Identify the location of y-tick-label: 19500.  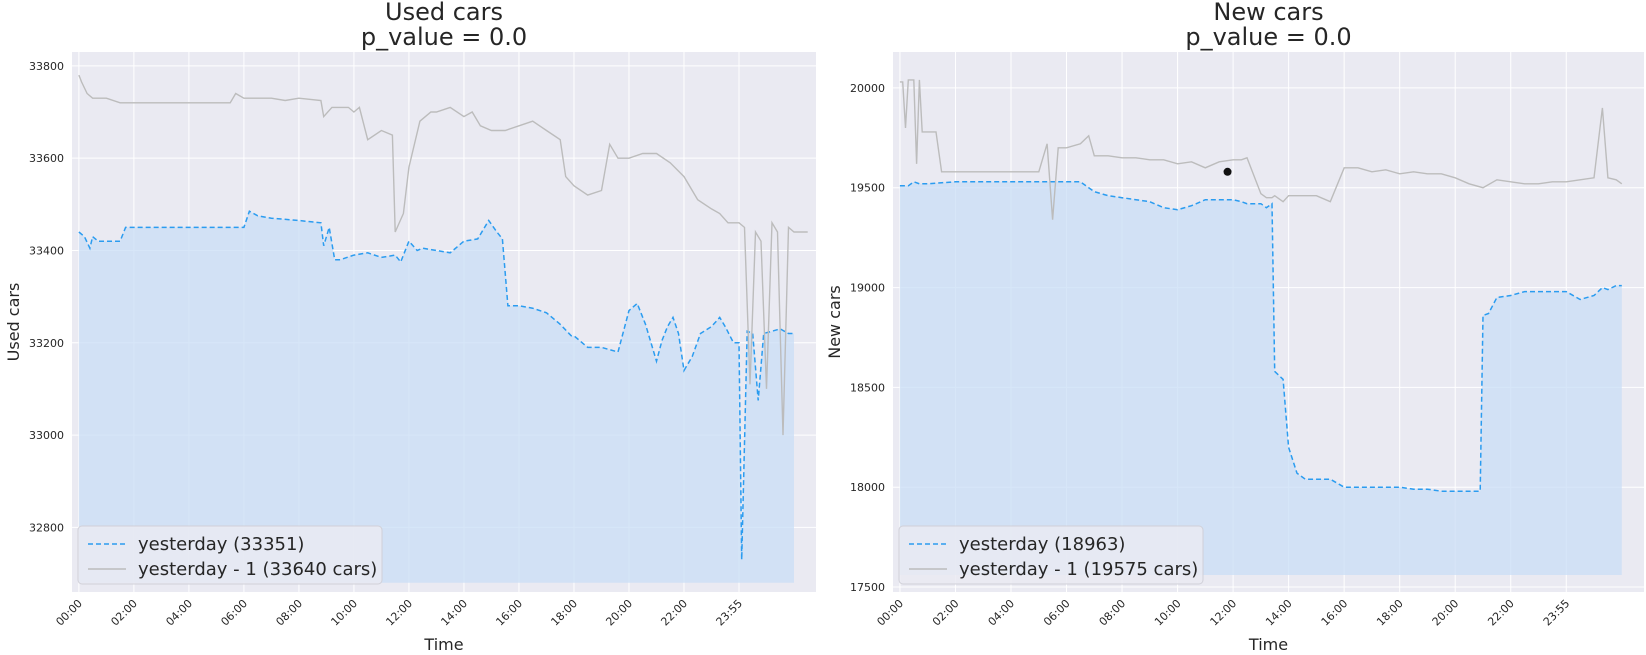
(867, 188).